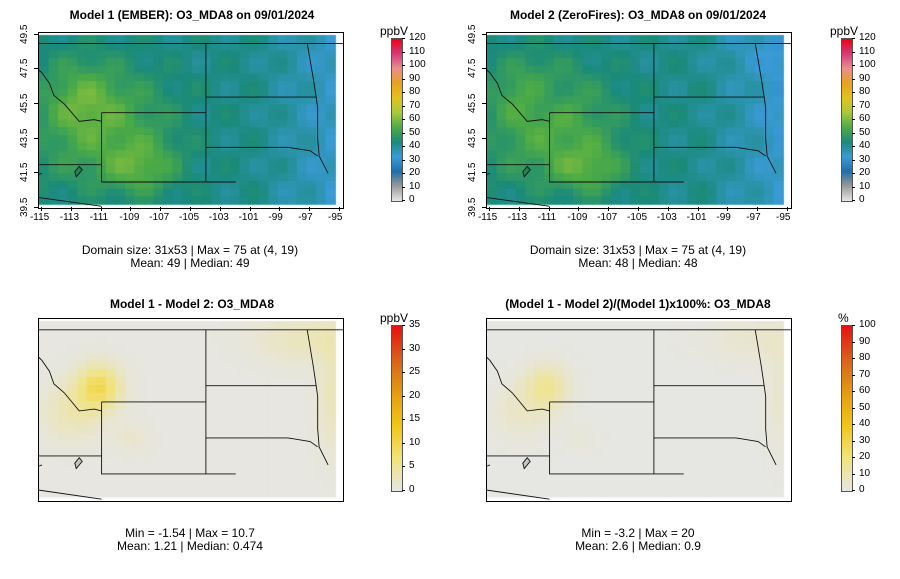 The height and width of the screenshot is (579, 900). Describe the element at coordinates (487, 217) in the screenshot. I see `x-tick-label: -115` at that location.